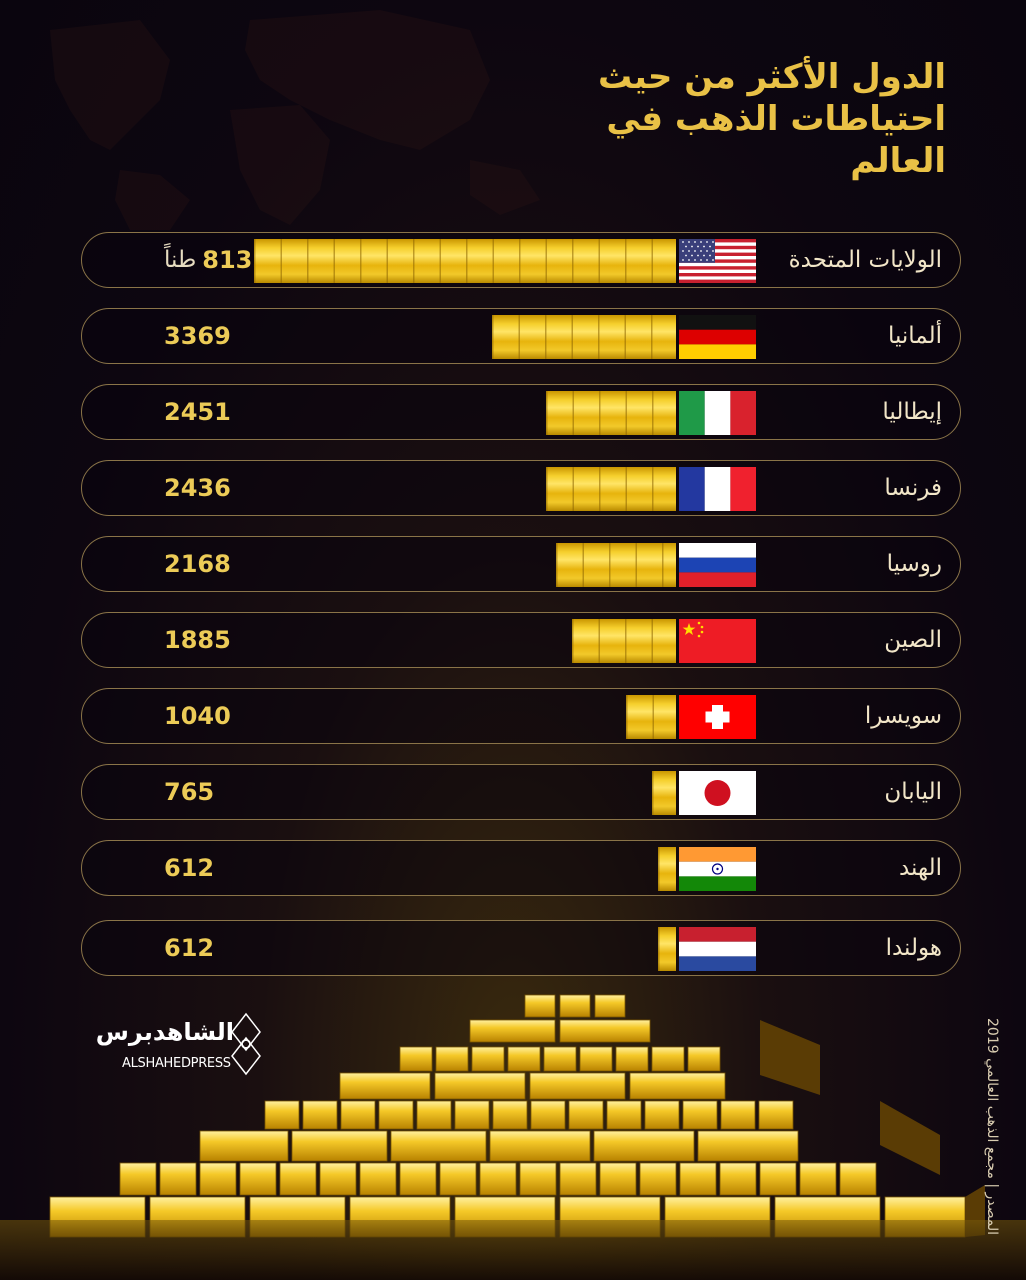  Describe the element at coordinates (176, 1063) in the screenshot. I see `logo-english-text: ALSHAHEDPRESS` at that location.